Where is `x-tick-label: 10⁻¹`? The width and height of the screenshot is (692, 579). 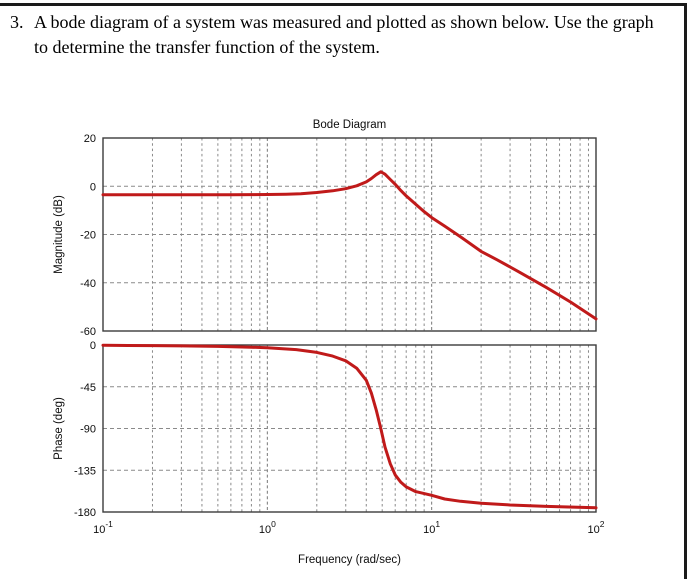 x-tick-label: 10⁻¹ is located at coordinates (103, 527).